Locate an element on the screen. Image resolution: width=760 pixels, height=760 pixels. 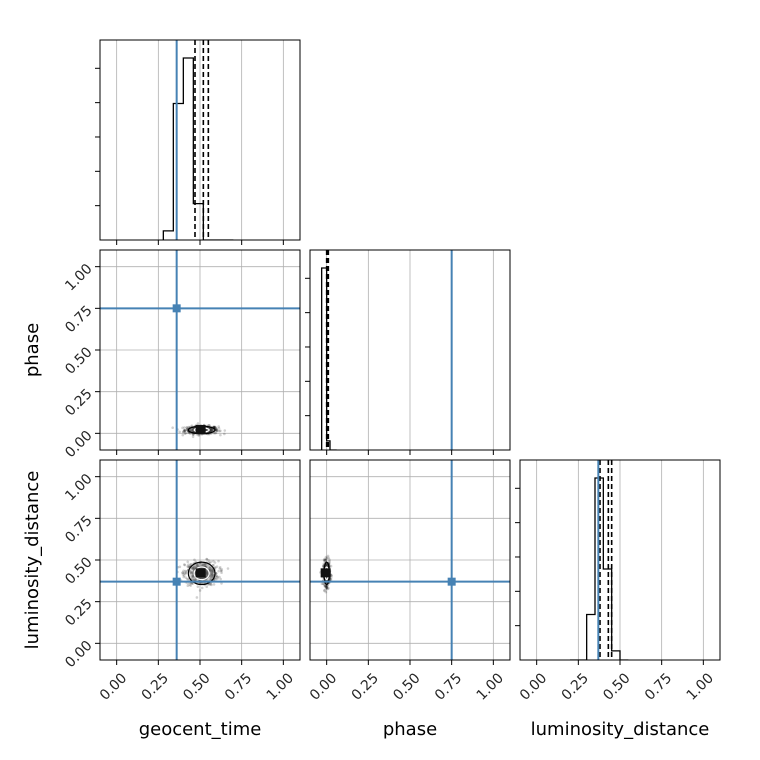
y-tick-label: 0.25 is located at coordinates (78, 402).